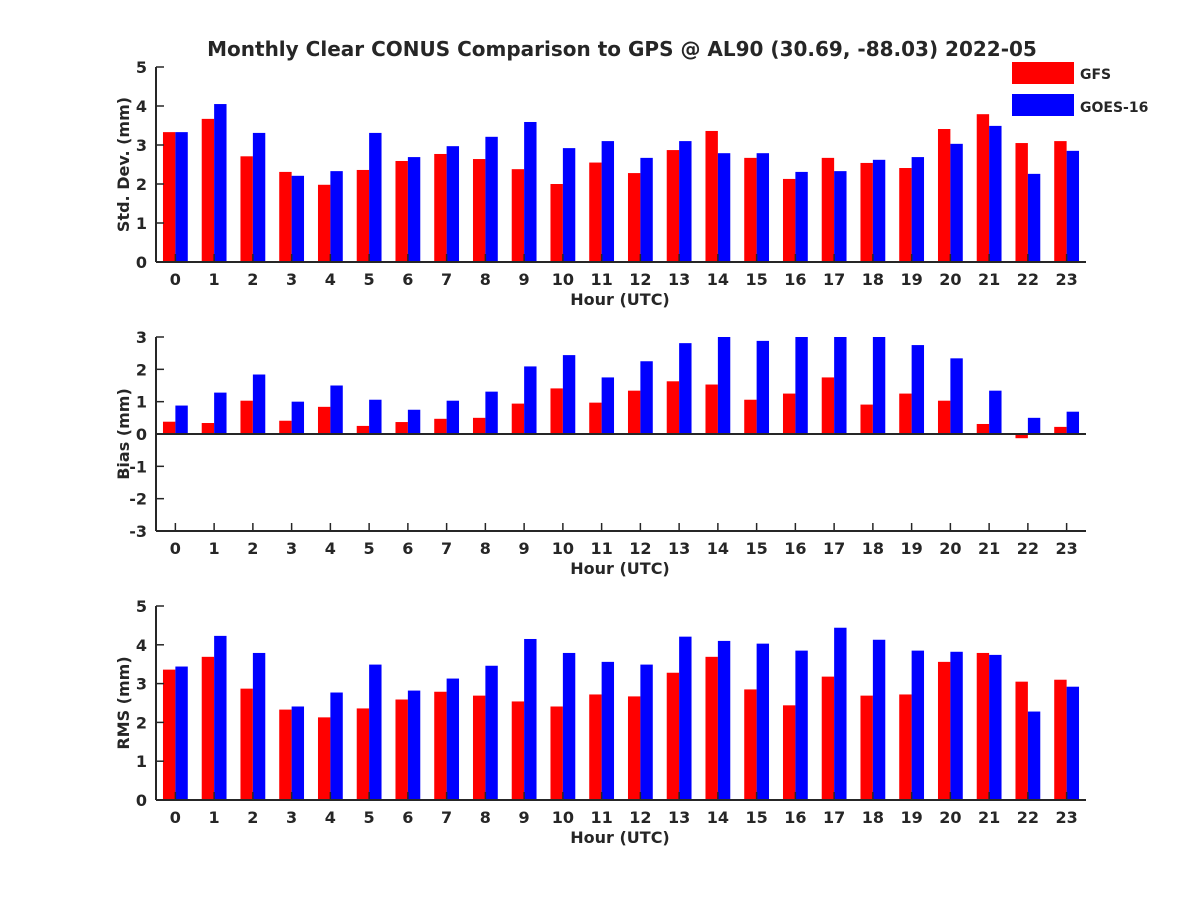 The height and width of the screenshot is (904, 1200). Describe the element at coordinates (141, 67) in the screenshot. I see `y-tick-label: 5` at that location.